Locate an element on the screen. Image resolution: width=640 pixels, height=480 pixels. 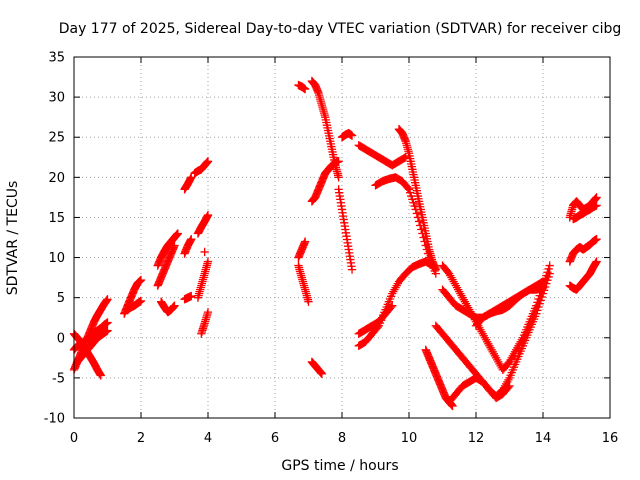
x-tick-label: 2 is located at coordinates (141, 438).